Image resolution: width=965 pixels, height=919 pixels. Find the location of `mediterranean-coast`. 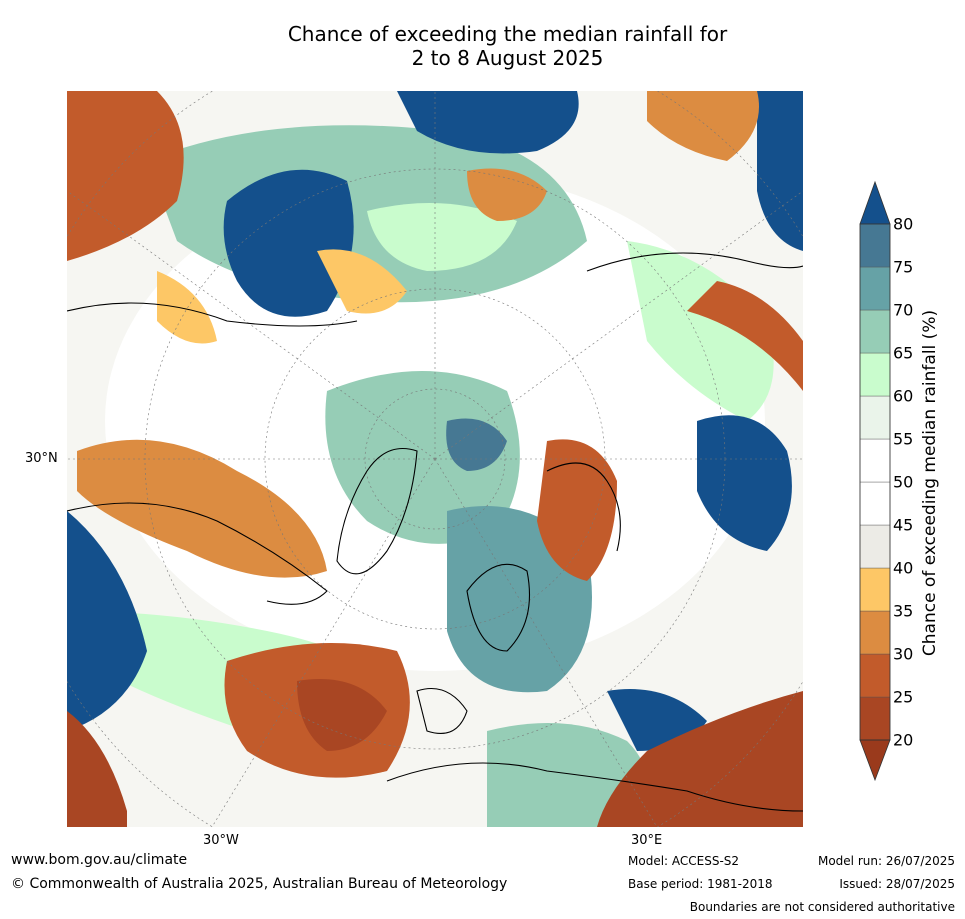

mediterranean-coast is located at coordinates (594, 787).